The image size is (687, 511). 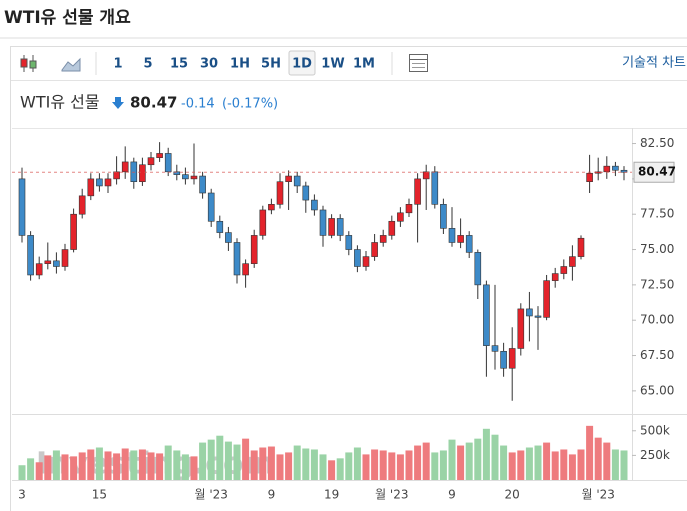 What do you see at coordinates (654, 63) in the screenshot?
I see `technical-link: 기술적 차트` at bounding box center [654, 63].